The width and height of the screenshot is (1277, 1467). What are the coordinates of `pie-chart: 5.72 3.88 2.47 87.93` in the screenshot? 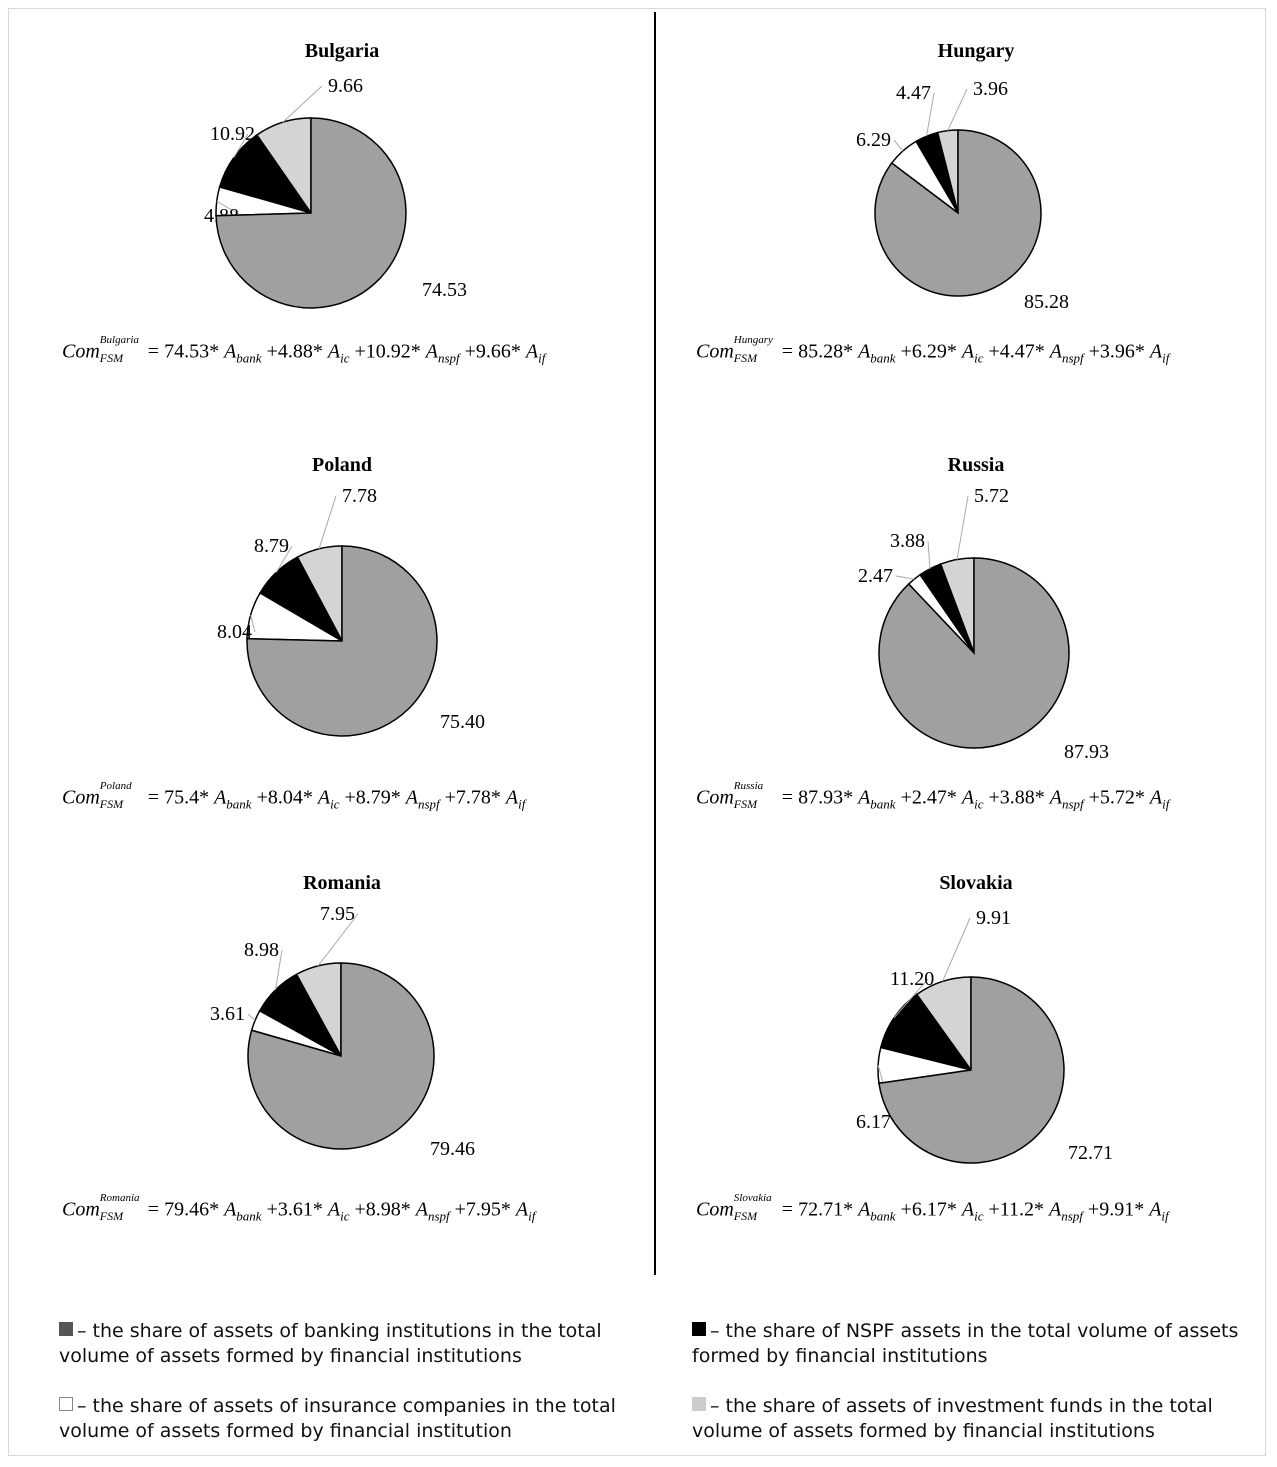 It's located at (983, 624).